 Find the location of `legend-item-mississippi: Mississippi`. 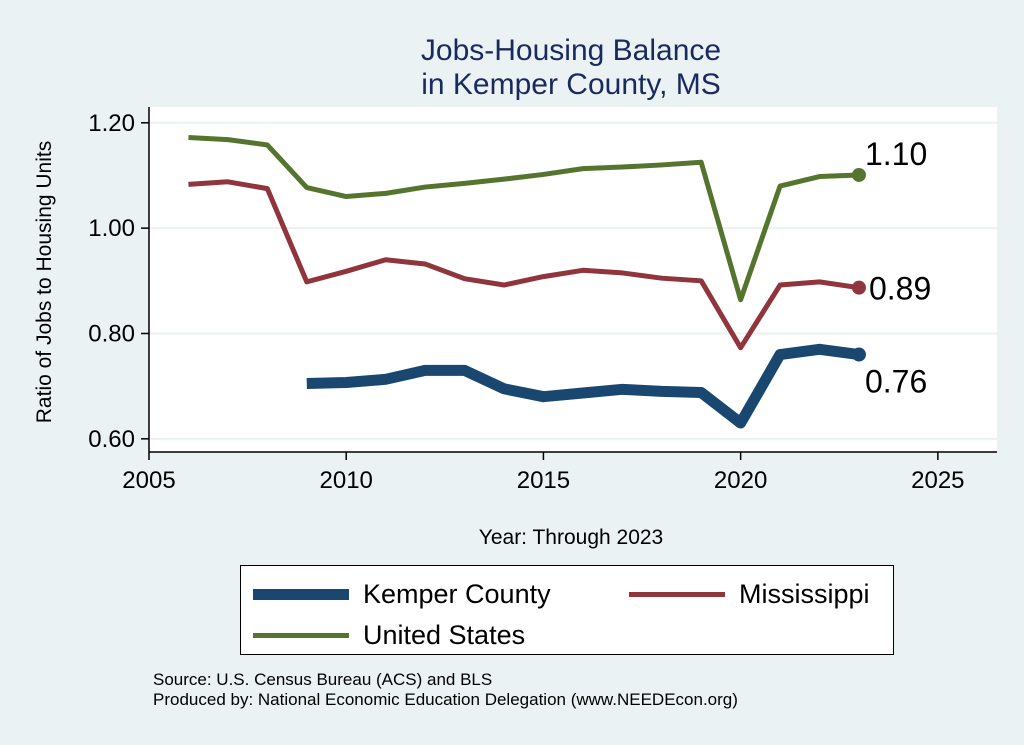

legend-item-mississippi: Mississippi is located at coordinates (749, 593).